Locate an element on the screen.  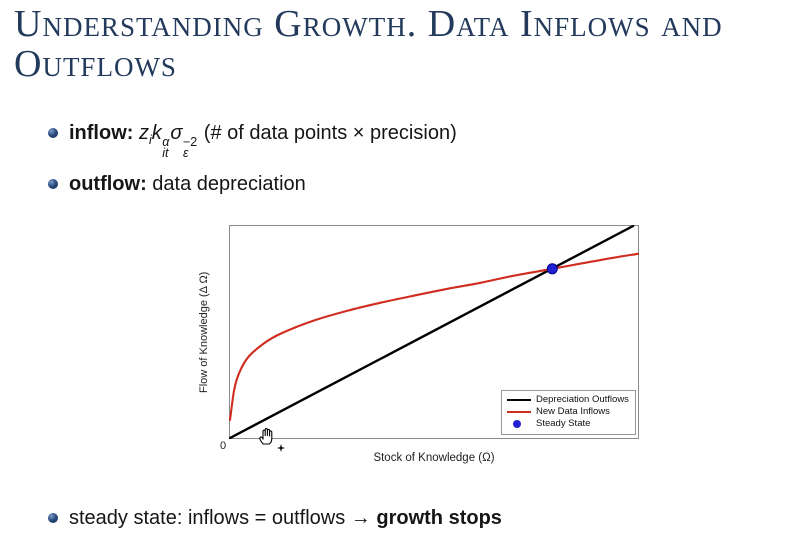
title-line-2: Outflows is located at coordinates (95, 64).